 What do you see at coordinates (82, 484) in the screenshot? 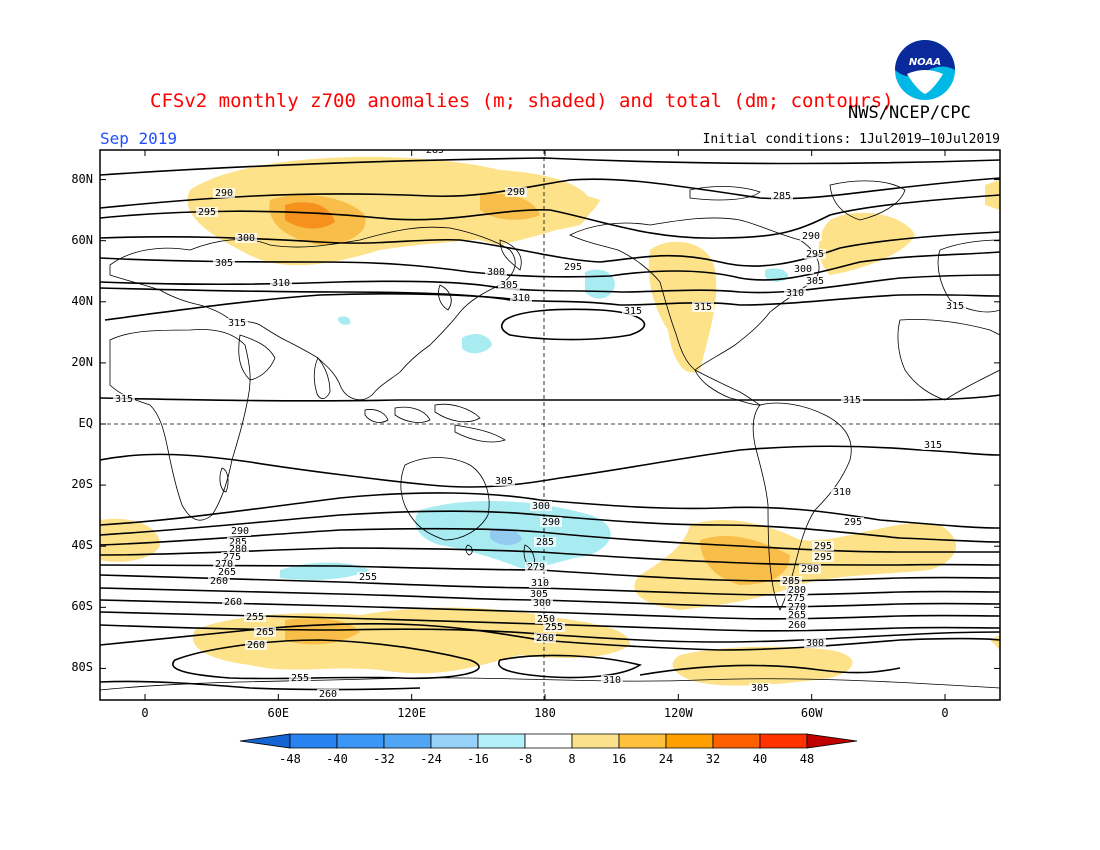
I see `latitude-label: 20S` at bounding box center [82, 484].